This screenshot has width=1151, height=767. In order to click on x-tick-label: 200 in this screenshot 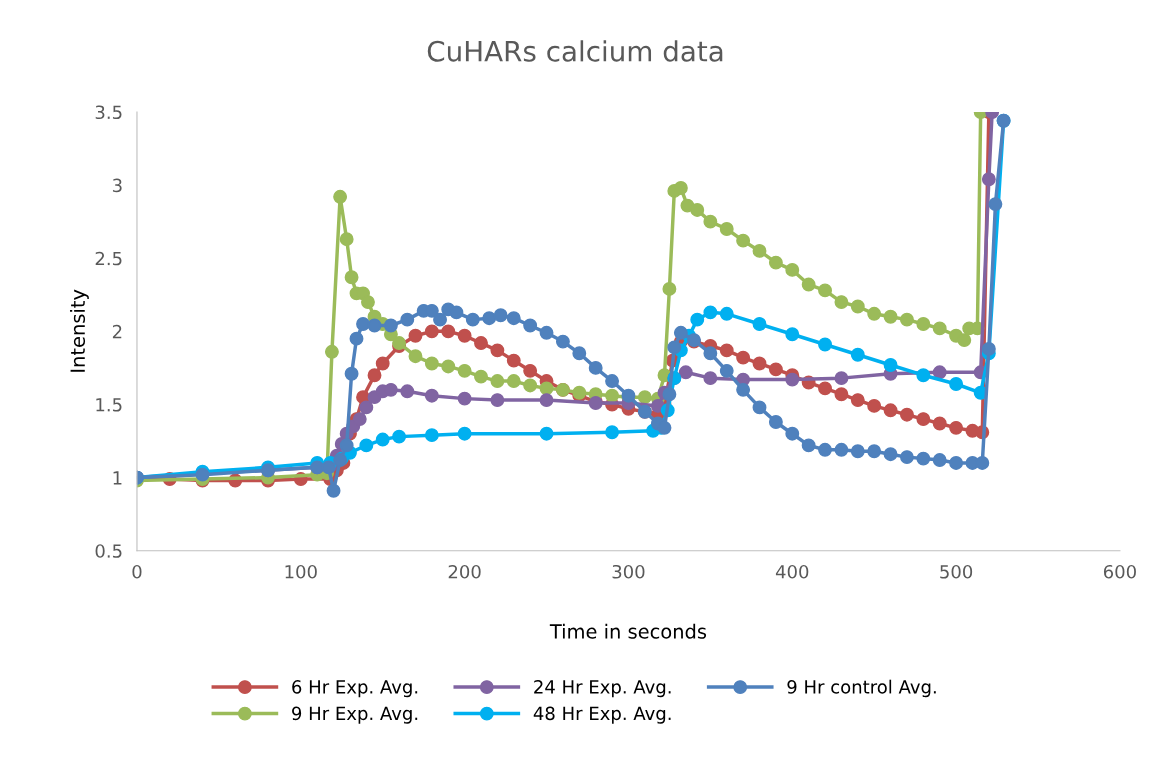, I will do `click(464, 571)`.